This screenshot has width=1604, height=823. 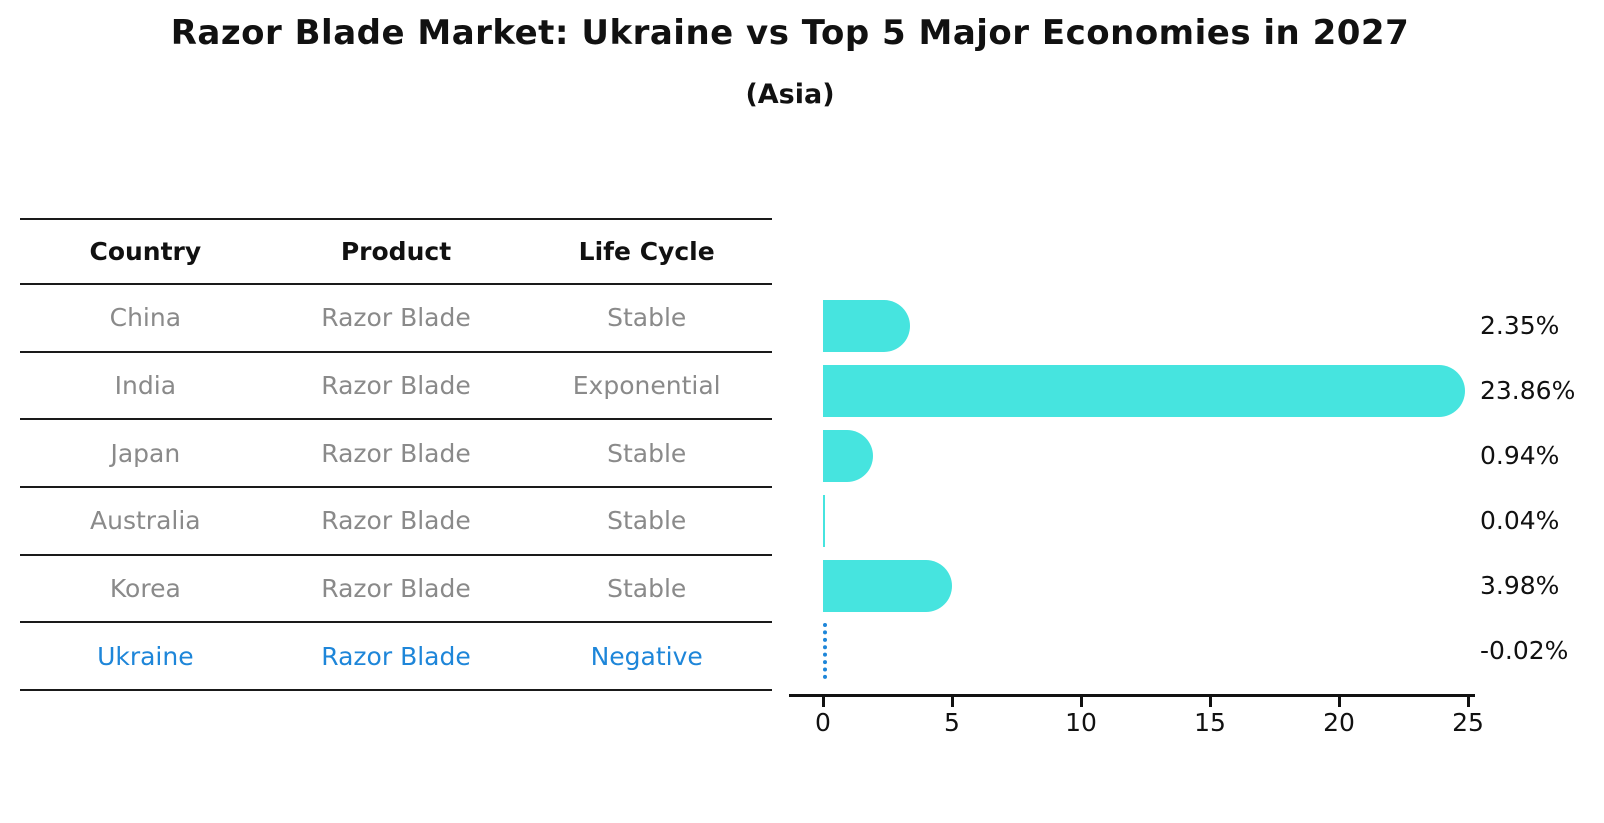 I want to click on cell-country: Ukraine, so click(x=145, y=656).